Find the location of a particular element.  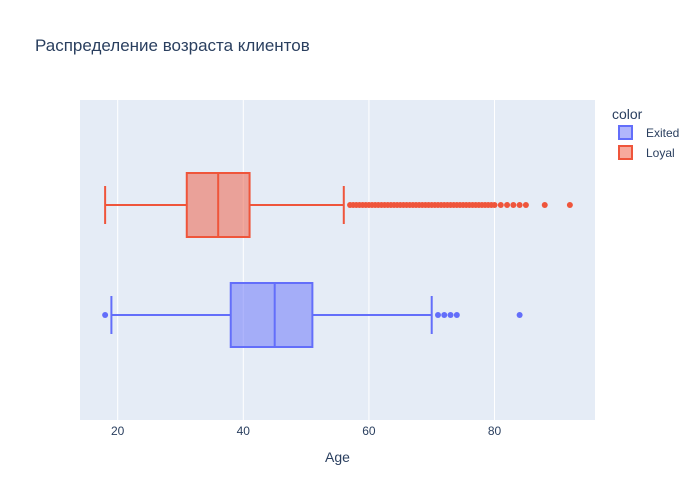

x-tick-label: 40 is located at coordinates (244, 431).